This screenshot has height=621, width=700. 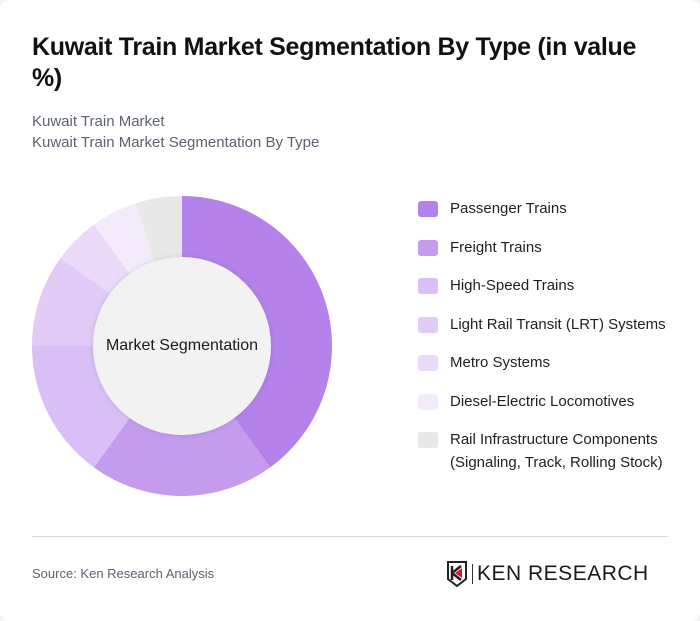 I want to click on legend-item: Diesel-Electric Locomotives, so click(x=548, y=402).